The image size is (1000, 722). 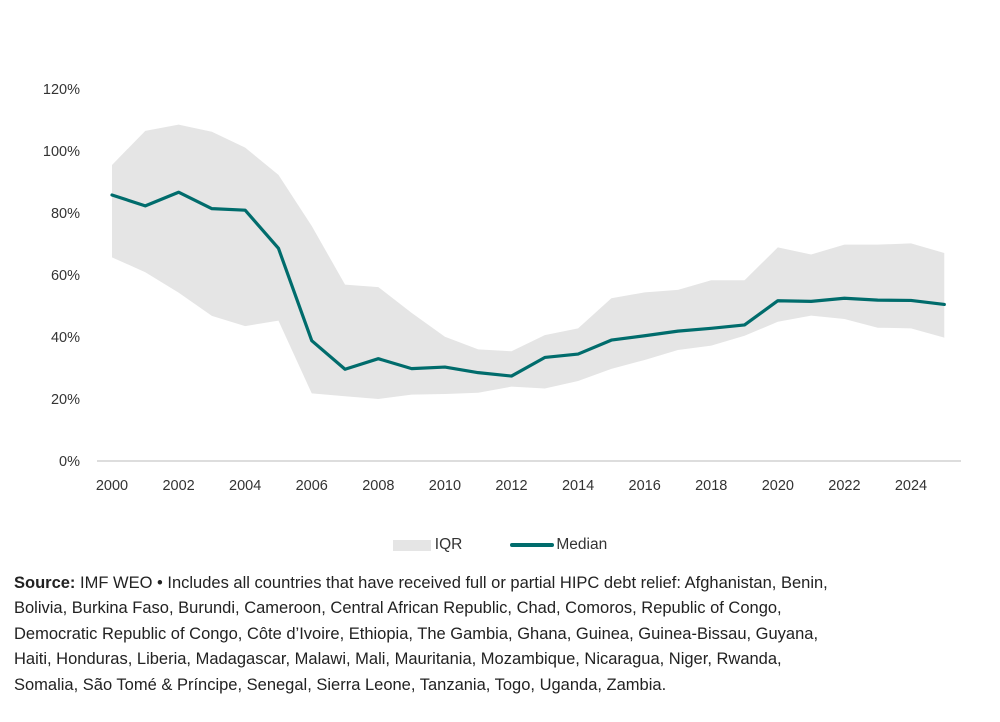 What do you see at coordinates (65, 400) in the screenshot?
I see `y-tick-label: 20%` at bounding box center [65, 400].